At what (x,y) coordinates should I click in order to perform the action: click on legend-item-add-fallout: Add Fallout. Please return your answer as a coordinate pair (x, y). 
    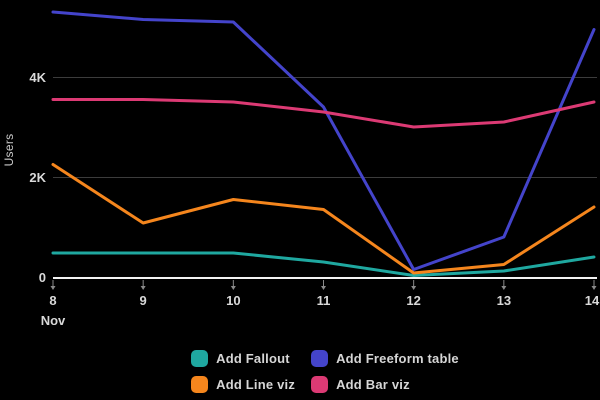
    Looking at the image, I should click on (243, 358).